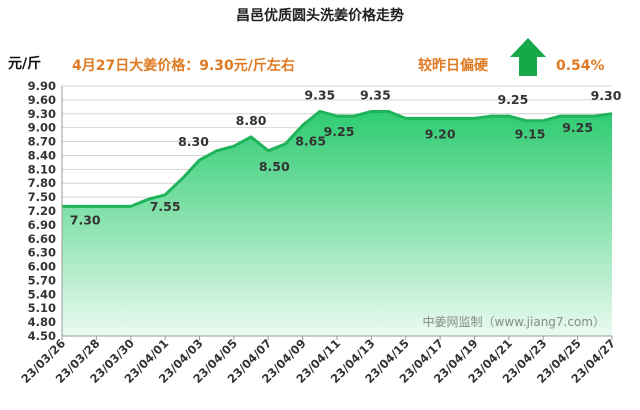 The height and width of the screenshot is (410, 640). What do you see at coordinates (42, 294) in the screenshot?
I see `y-tick-label: 5.40` at bounding box center [42, 294].